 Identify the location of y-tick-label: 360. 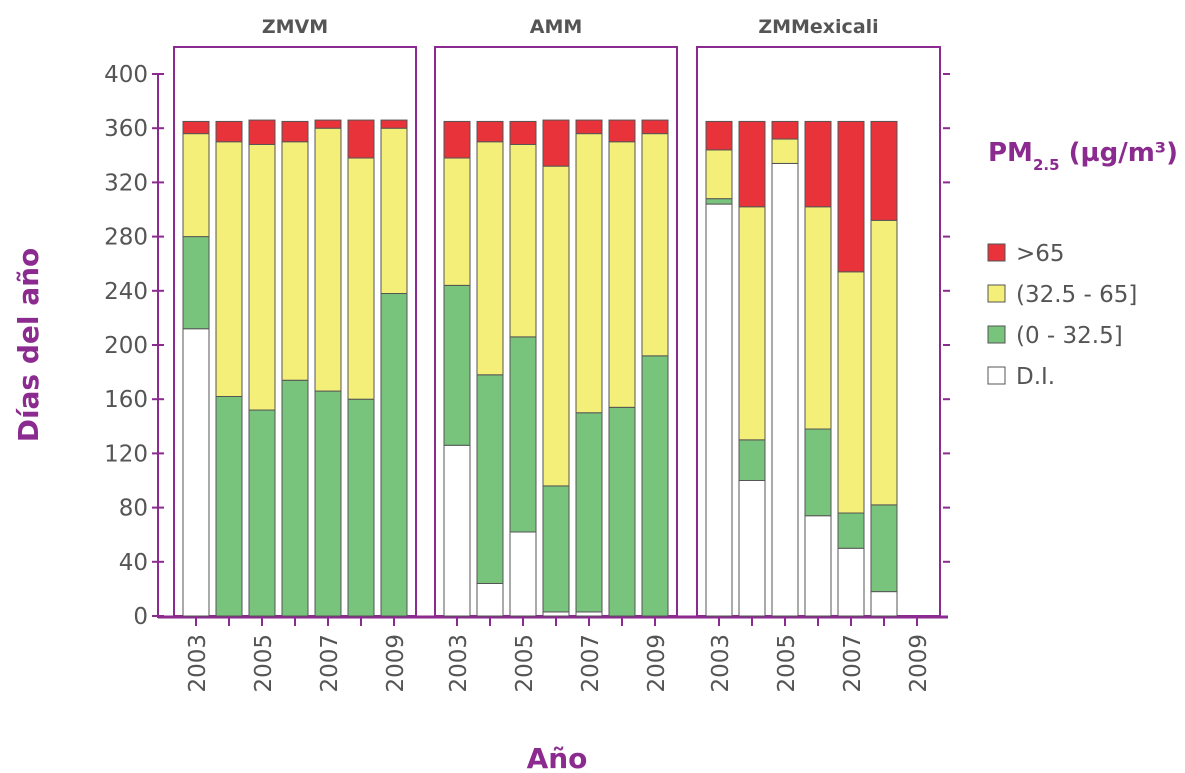
(126, 129).